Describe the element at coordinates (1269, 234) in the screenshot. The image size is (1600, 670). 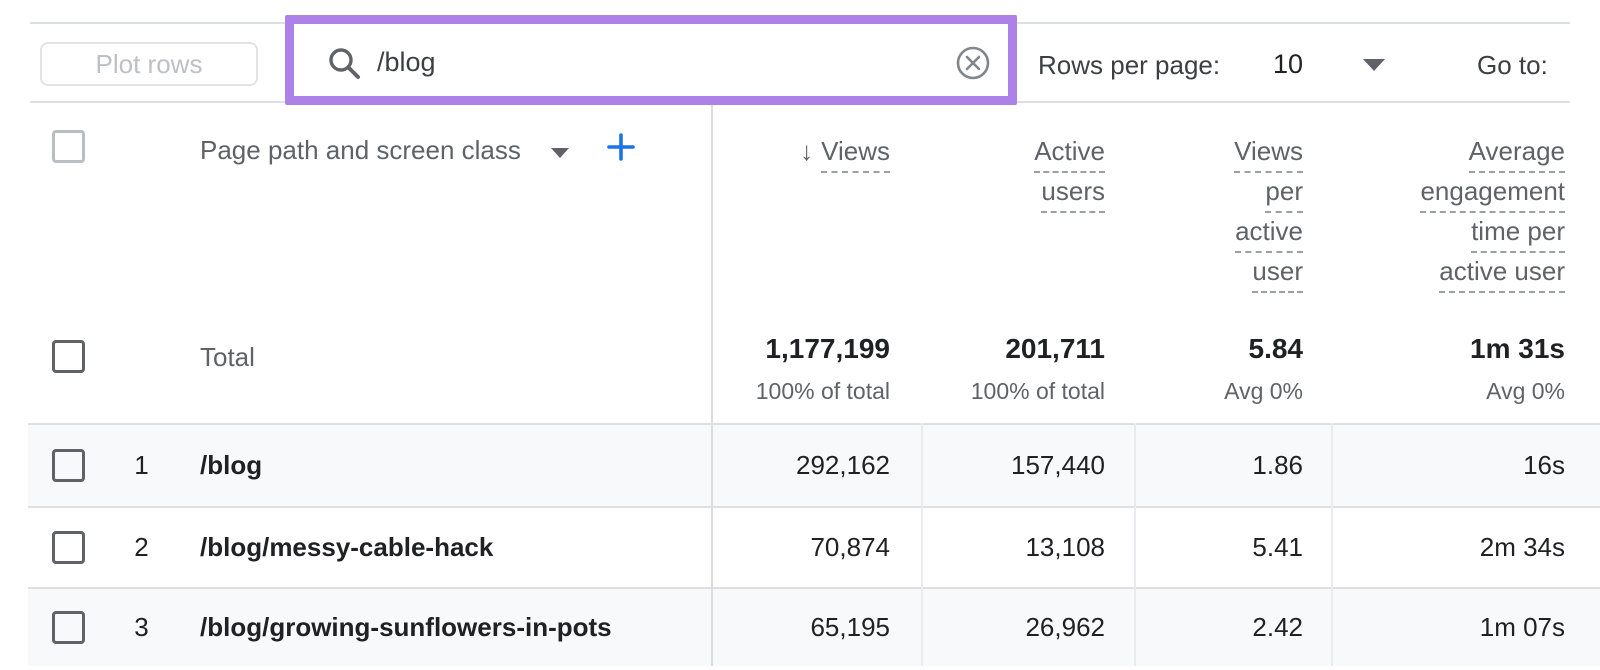
I see `column-header-line: active` at that location.